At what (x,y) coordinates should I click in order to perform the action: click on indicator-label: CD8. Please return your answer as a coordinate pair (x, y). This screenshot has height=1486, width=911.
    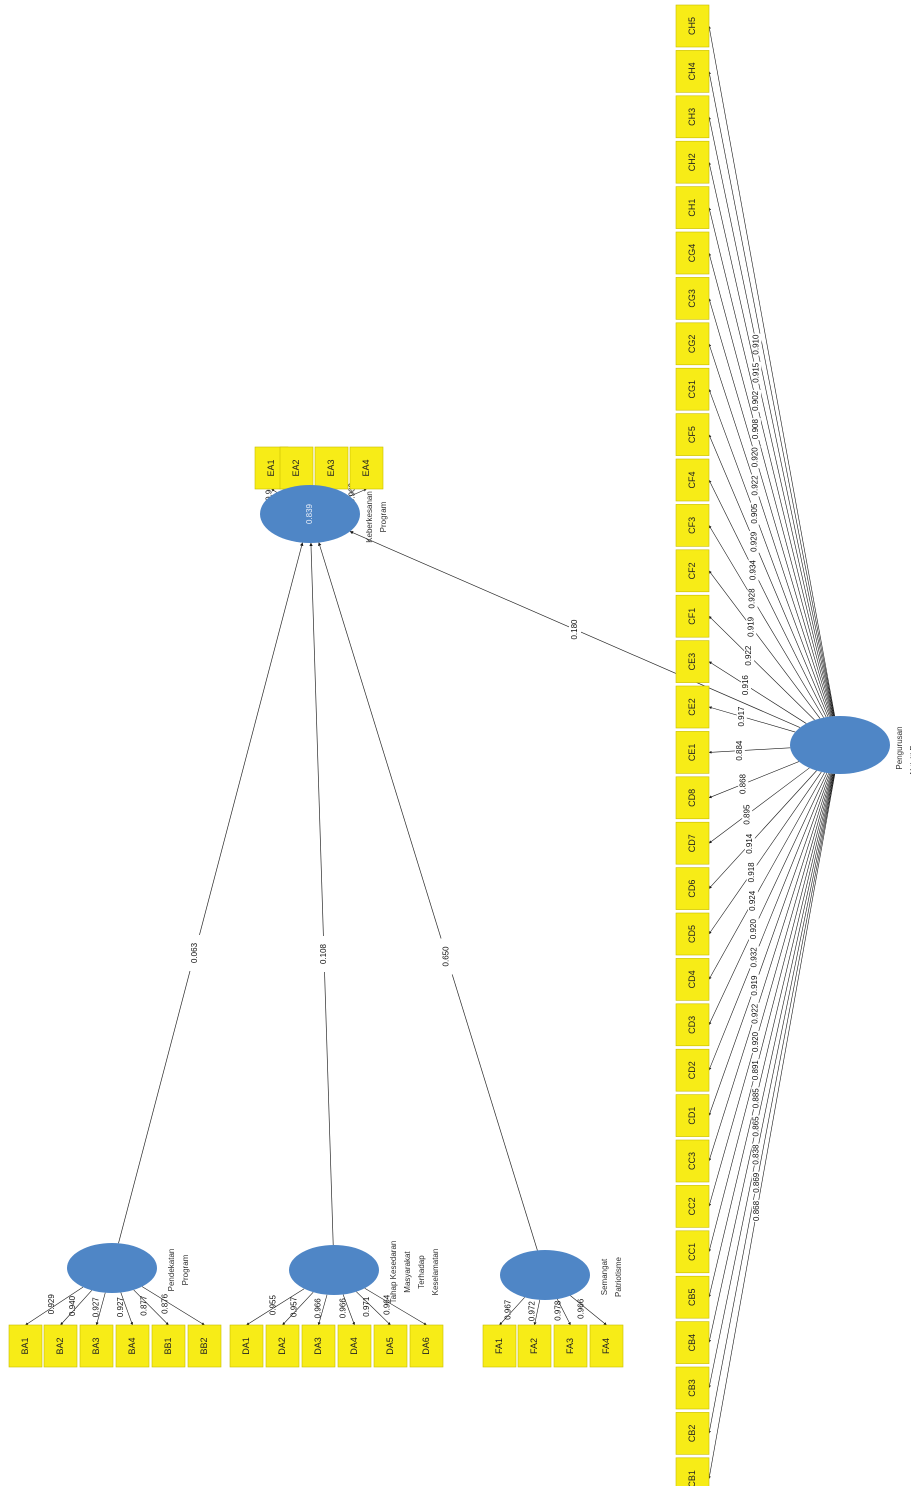
    Looking at the image, I should click on (692, 798).